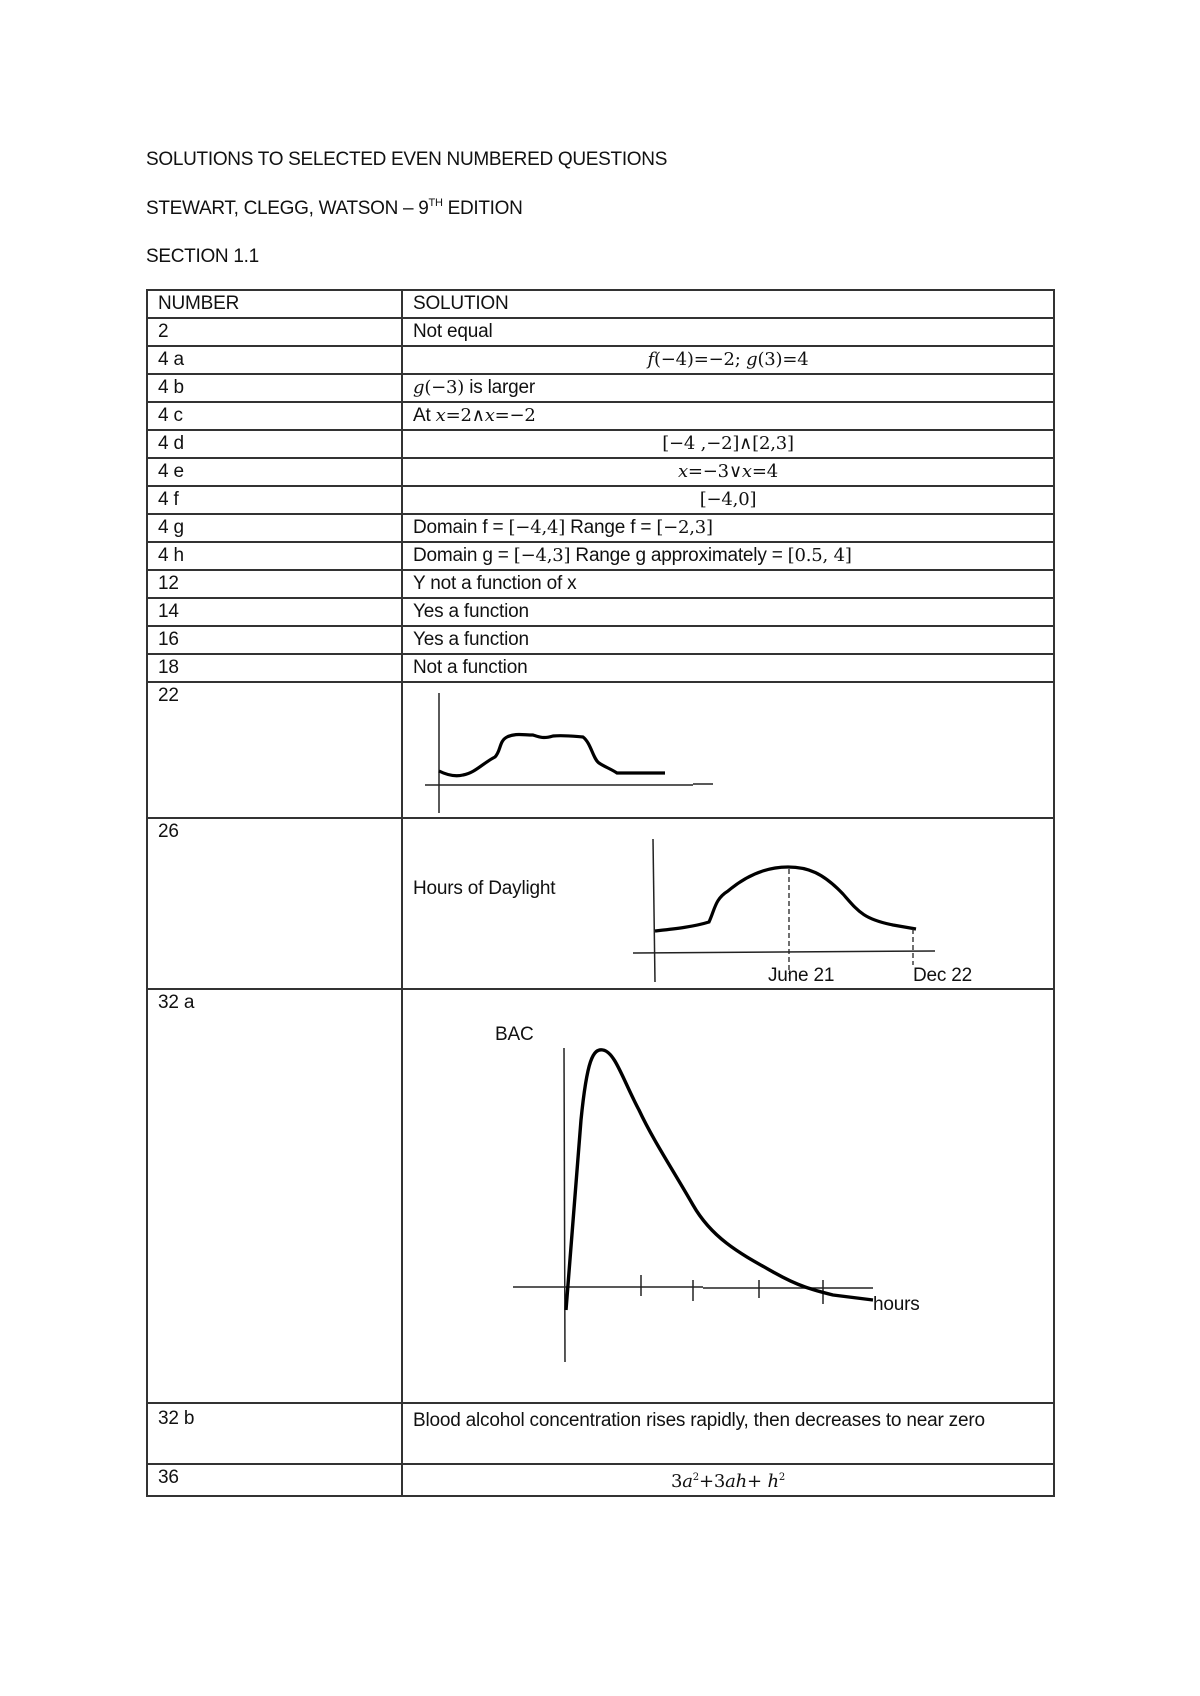 This screenshot has height=1696, width=1200. Describe the element at coordinates (274, 1480) in the screenshot. I see `row-number: 36` at that location.